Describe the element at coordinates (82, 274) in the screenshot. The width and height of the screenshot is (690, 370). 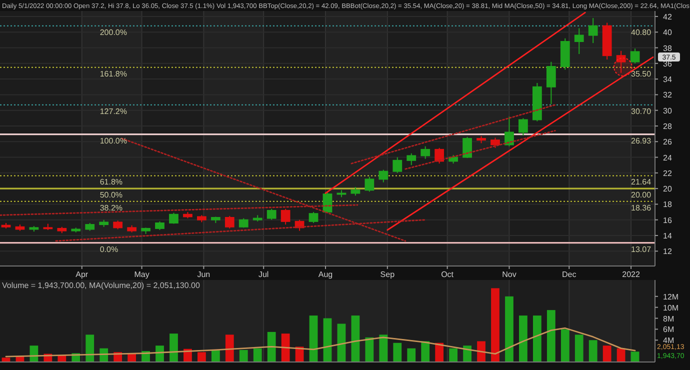
I see `x-tick-label: Apr` at that location.